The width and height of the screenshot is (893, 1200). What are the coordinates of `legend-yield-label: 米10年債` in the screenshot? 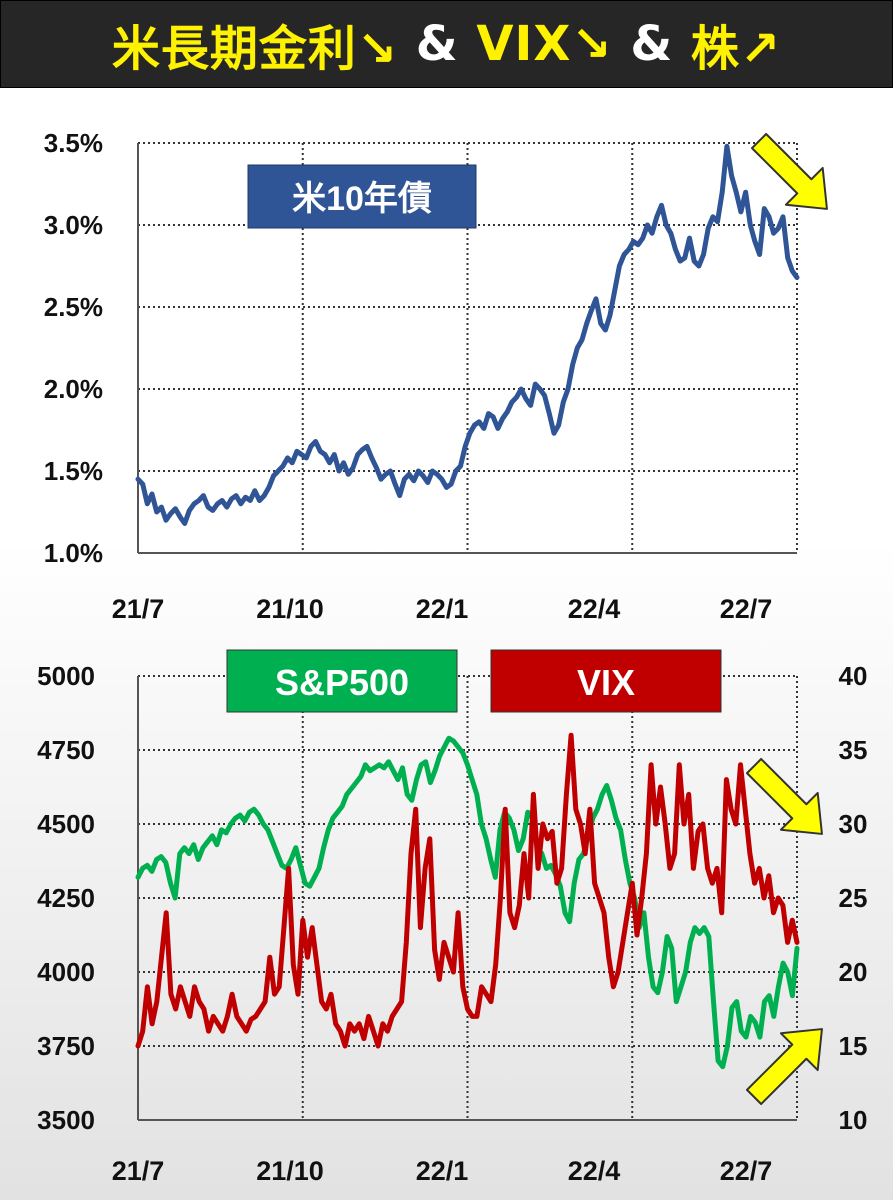 It's located at (362, 199).